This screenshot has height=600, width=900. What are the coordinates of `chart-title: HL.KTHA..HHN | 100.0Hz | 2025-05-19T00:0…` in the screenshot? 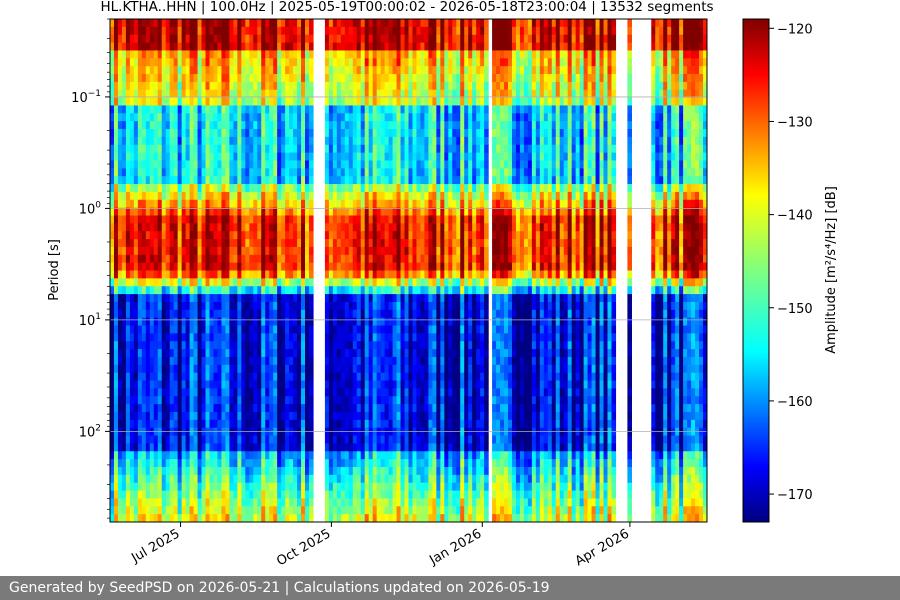 It's located at (406, 7).